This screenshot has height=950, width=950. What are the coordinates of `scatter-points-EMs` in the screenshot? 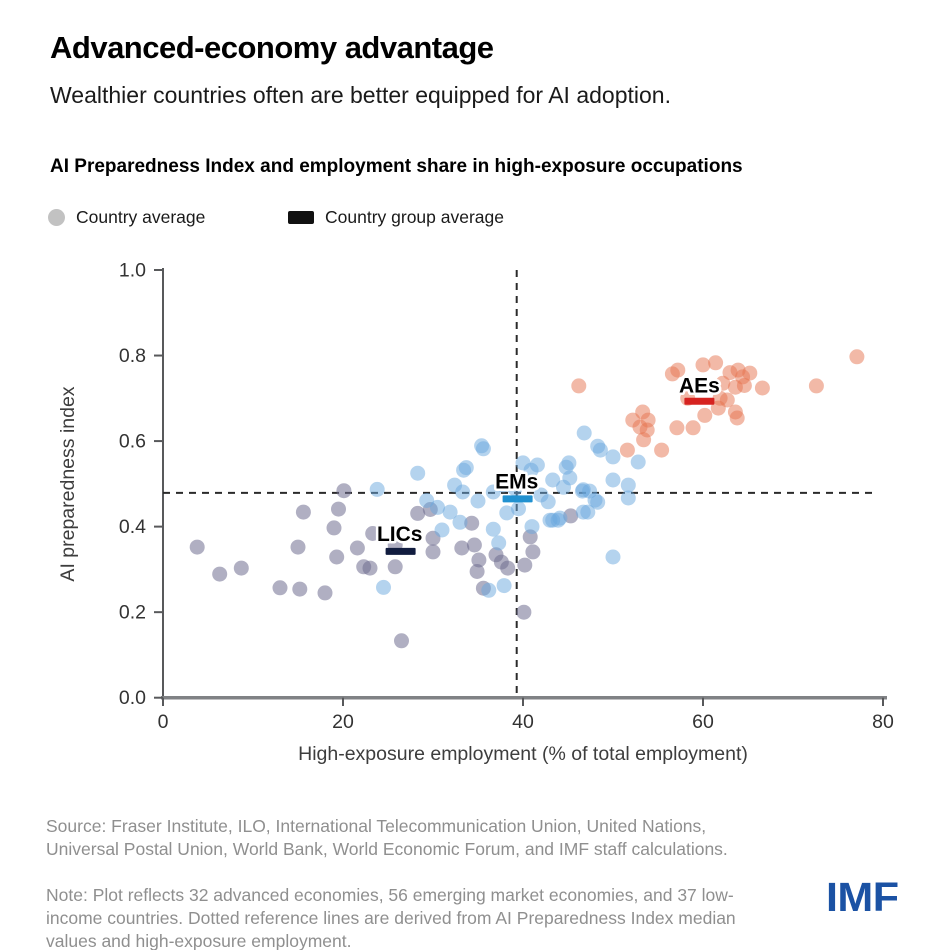 It's located at (507, 511).